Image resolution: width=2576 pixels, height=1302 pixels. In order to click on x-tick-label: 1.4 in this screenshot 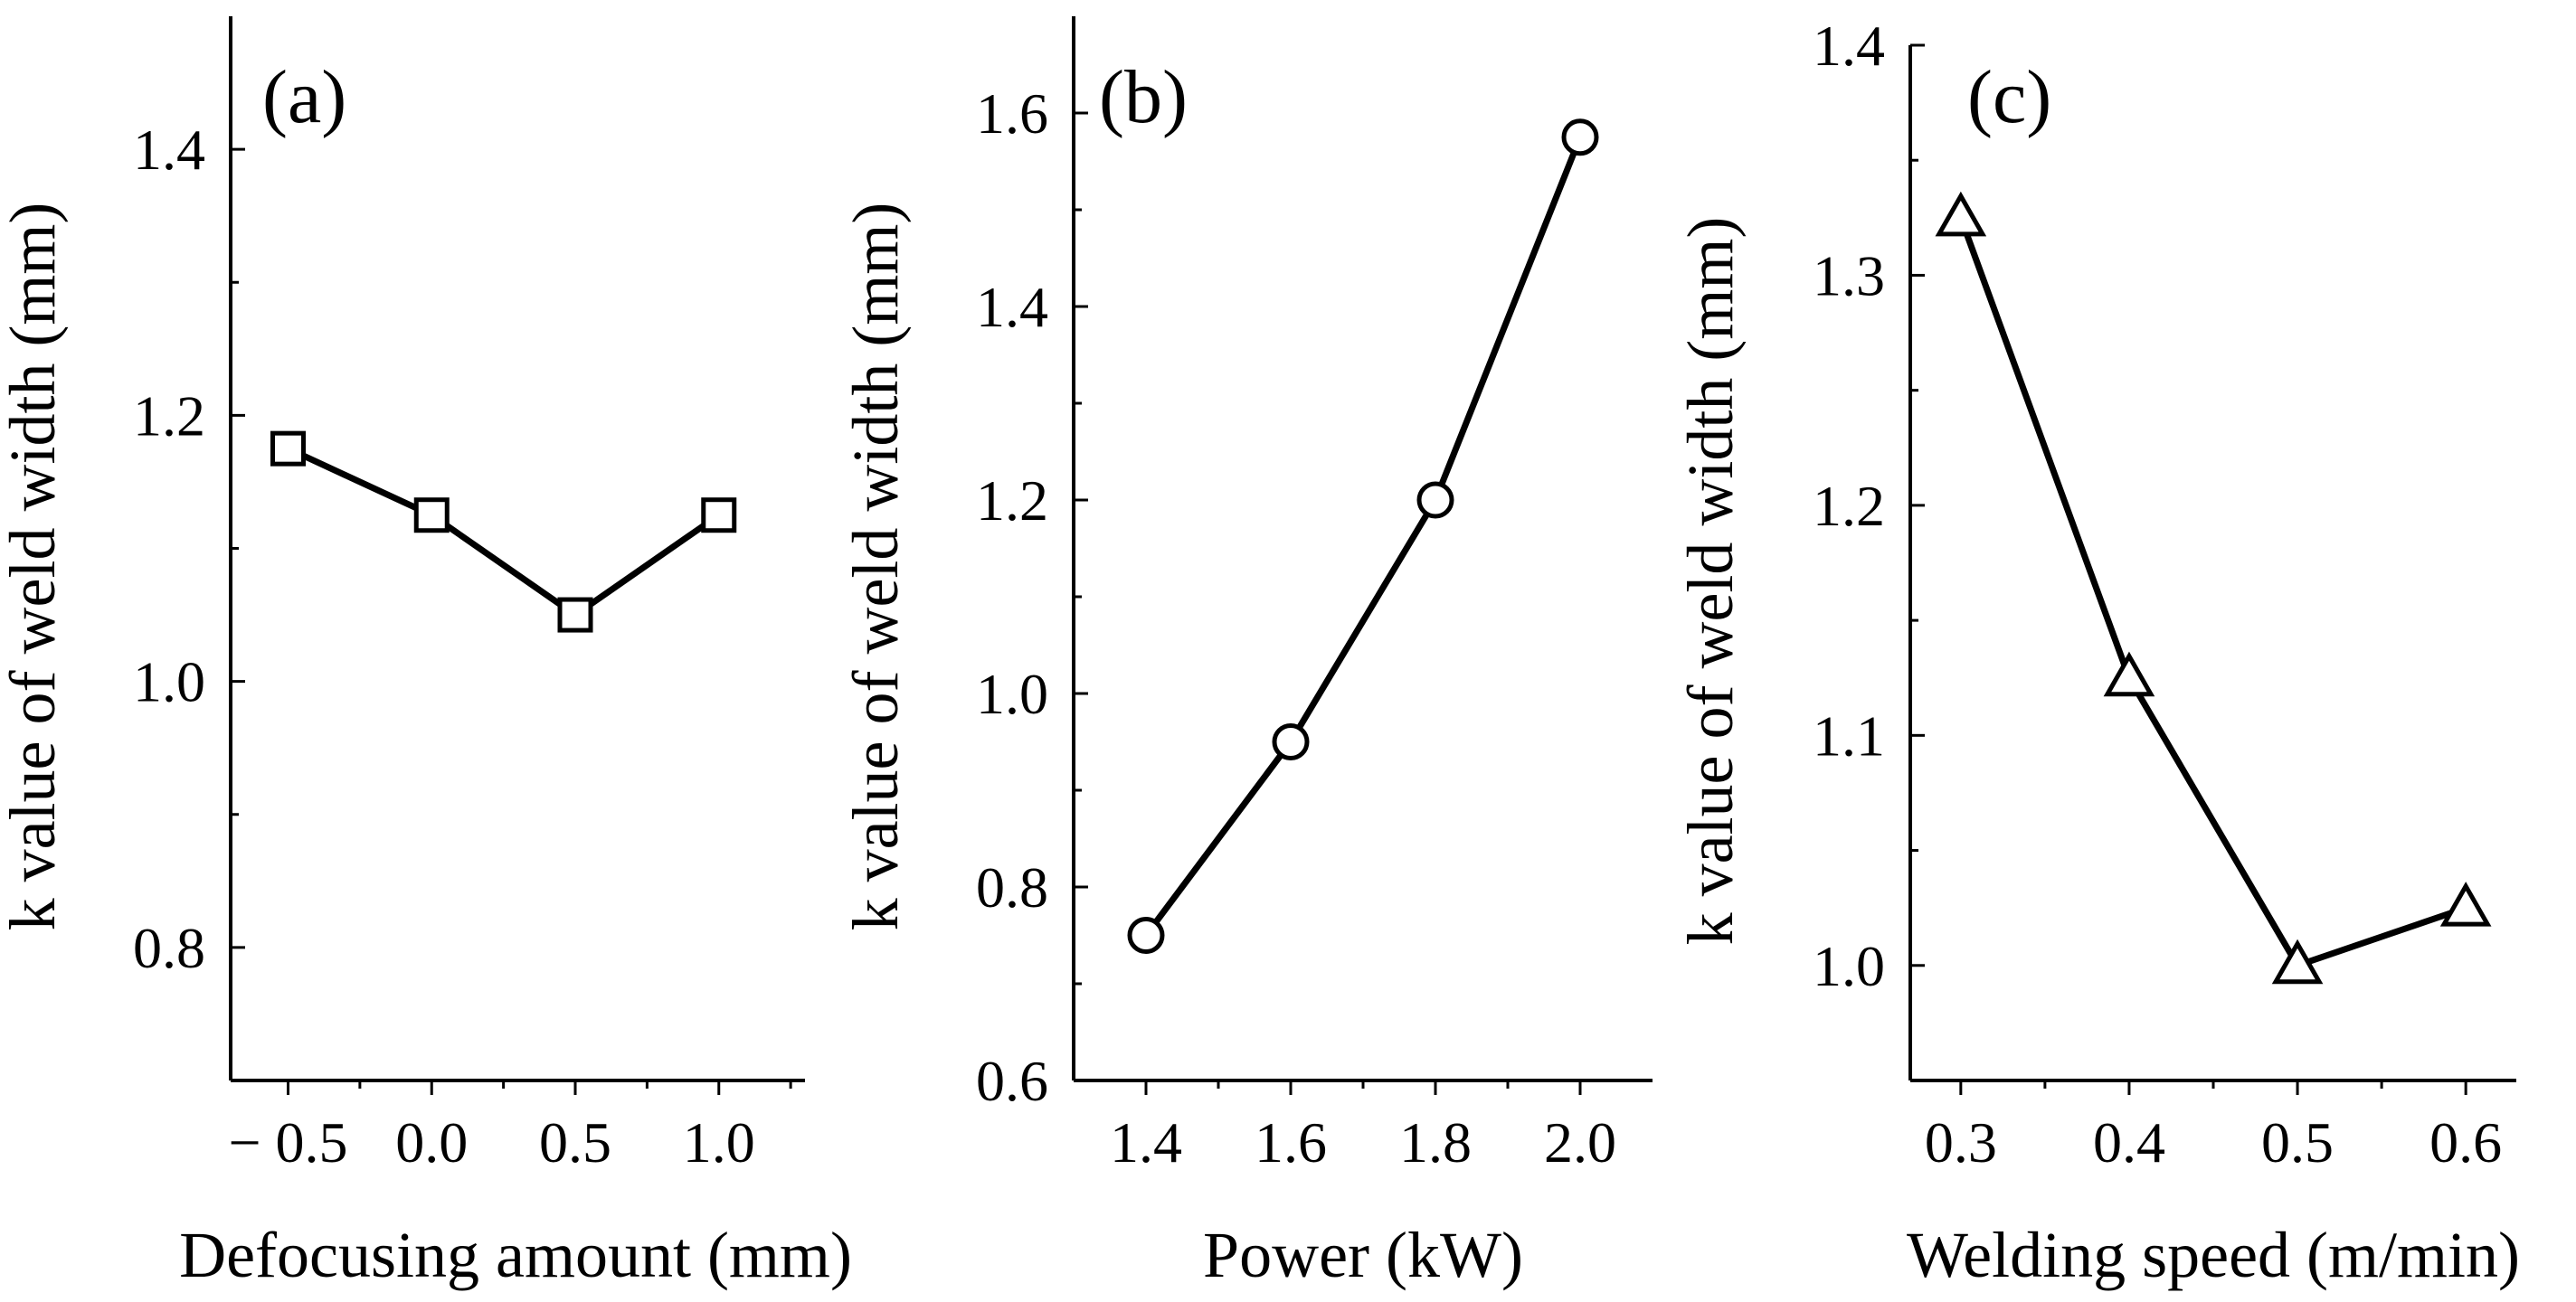, I will do `click(1146, 1142)`.